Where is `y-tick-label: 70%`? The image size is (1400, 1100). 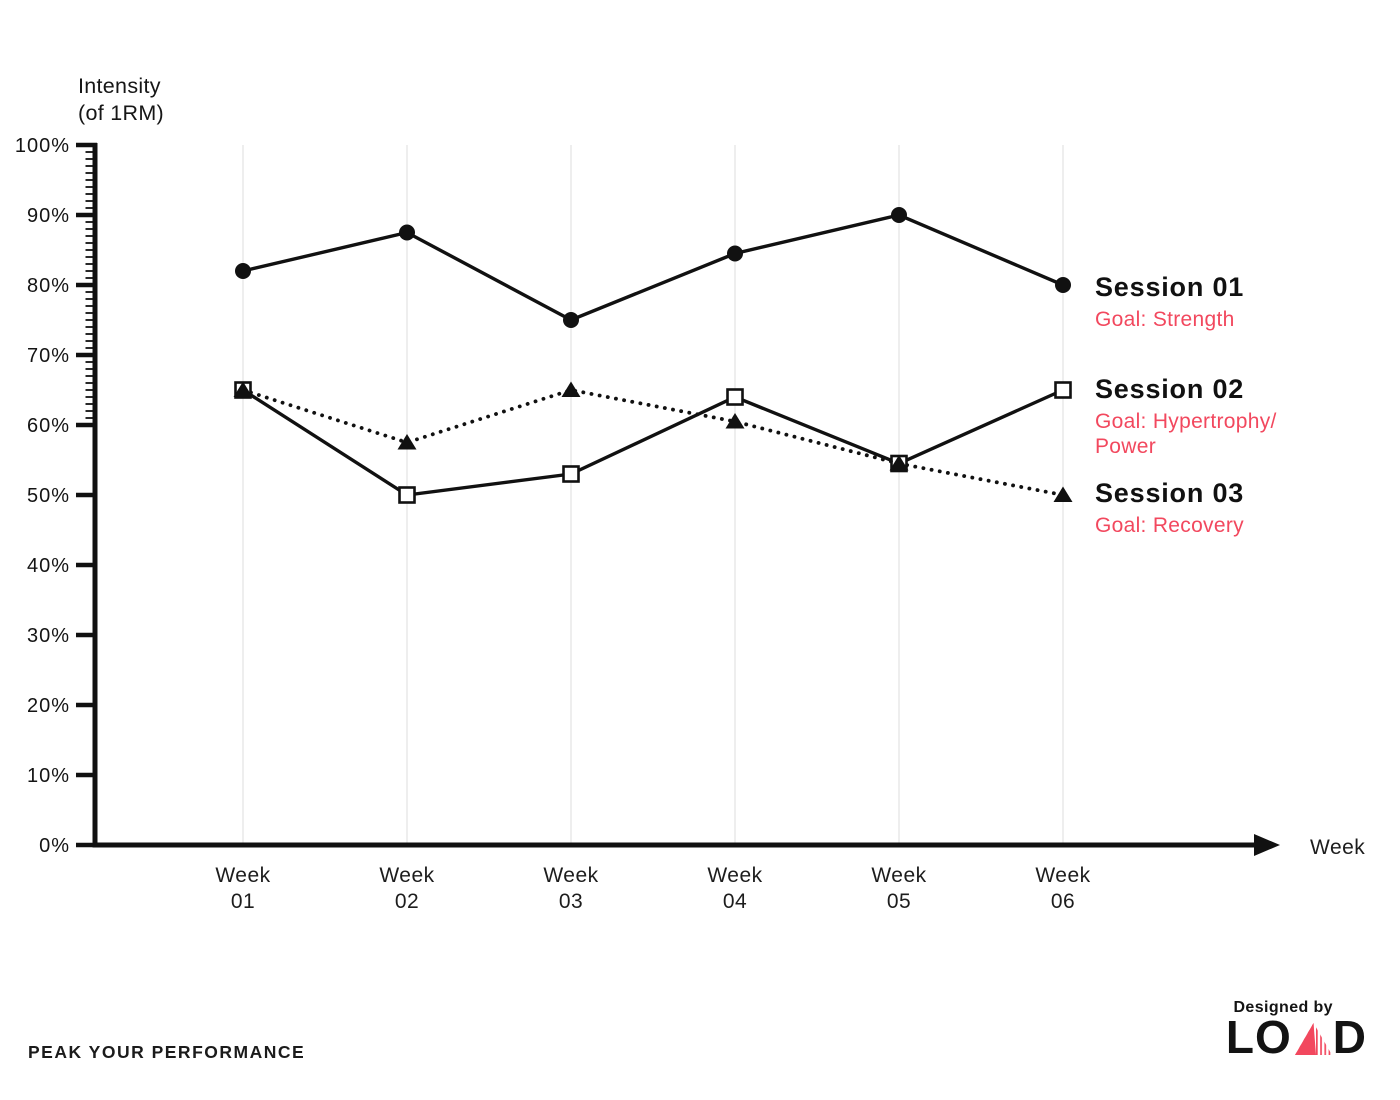
y-tick-label: 70% is located at coordinates (48, 356).